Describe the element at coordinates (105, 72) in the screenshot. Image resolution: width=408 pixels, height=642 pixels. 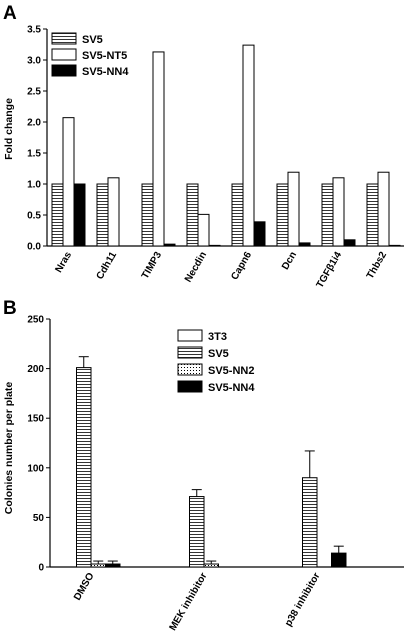
I see `chart-a-legend-label: SV5-NN4` at that location.